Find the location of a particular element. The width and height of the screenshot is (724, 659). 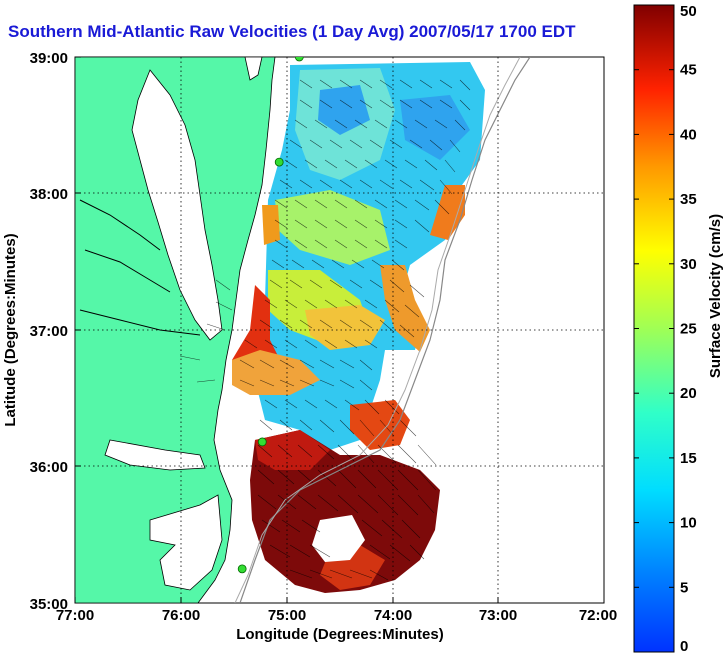

y-tick-label: 35:00 is located at coordinates (49, 604).